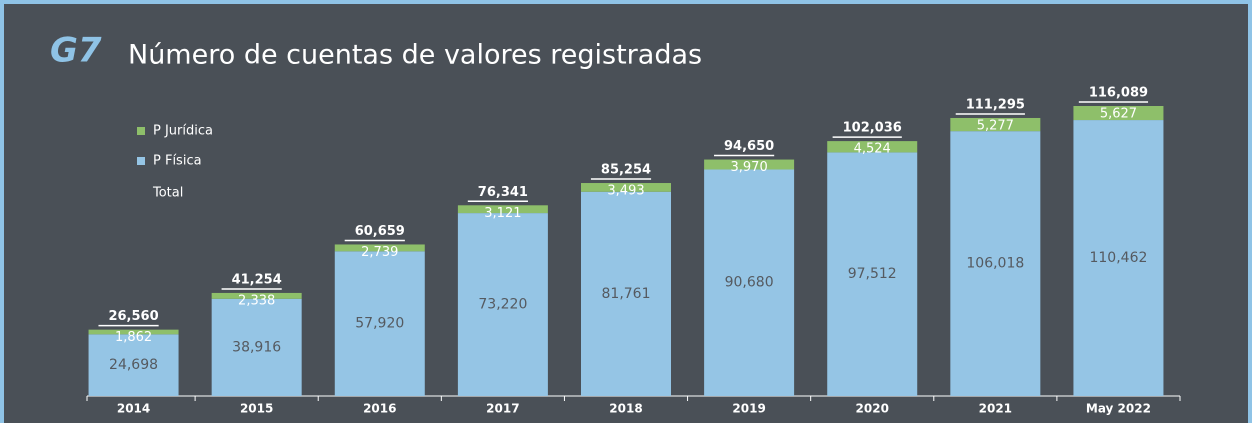 The width and height of the screenshot is (1252, 423). What do you see at coordinates (380, 231) in the screenshot?
I see `total-label: 60,659` at bounding box center [380, 231].